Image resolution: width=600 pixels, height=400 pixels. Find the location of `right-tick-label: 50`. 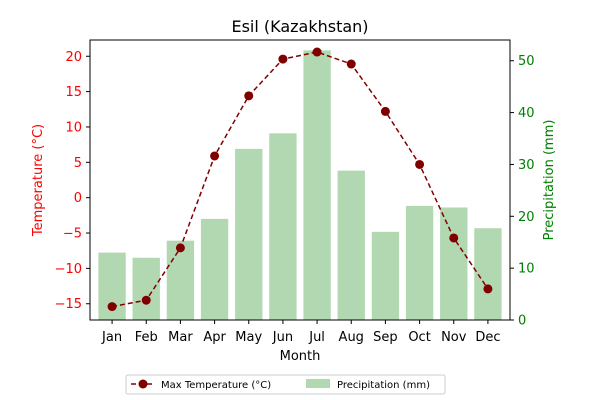

right-tick-label: 50 is located at coordinates (526, 61).